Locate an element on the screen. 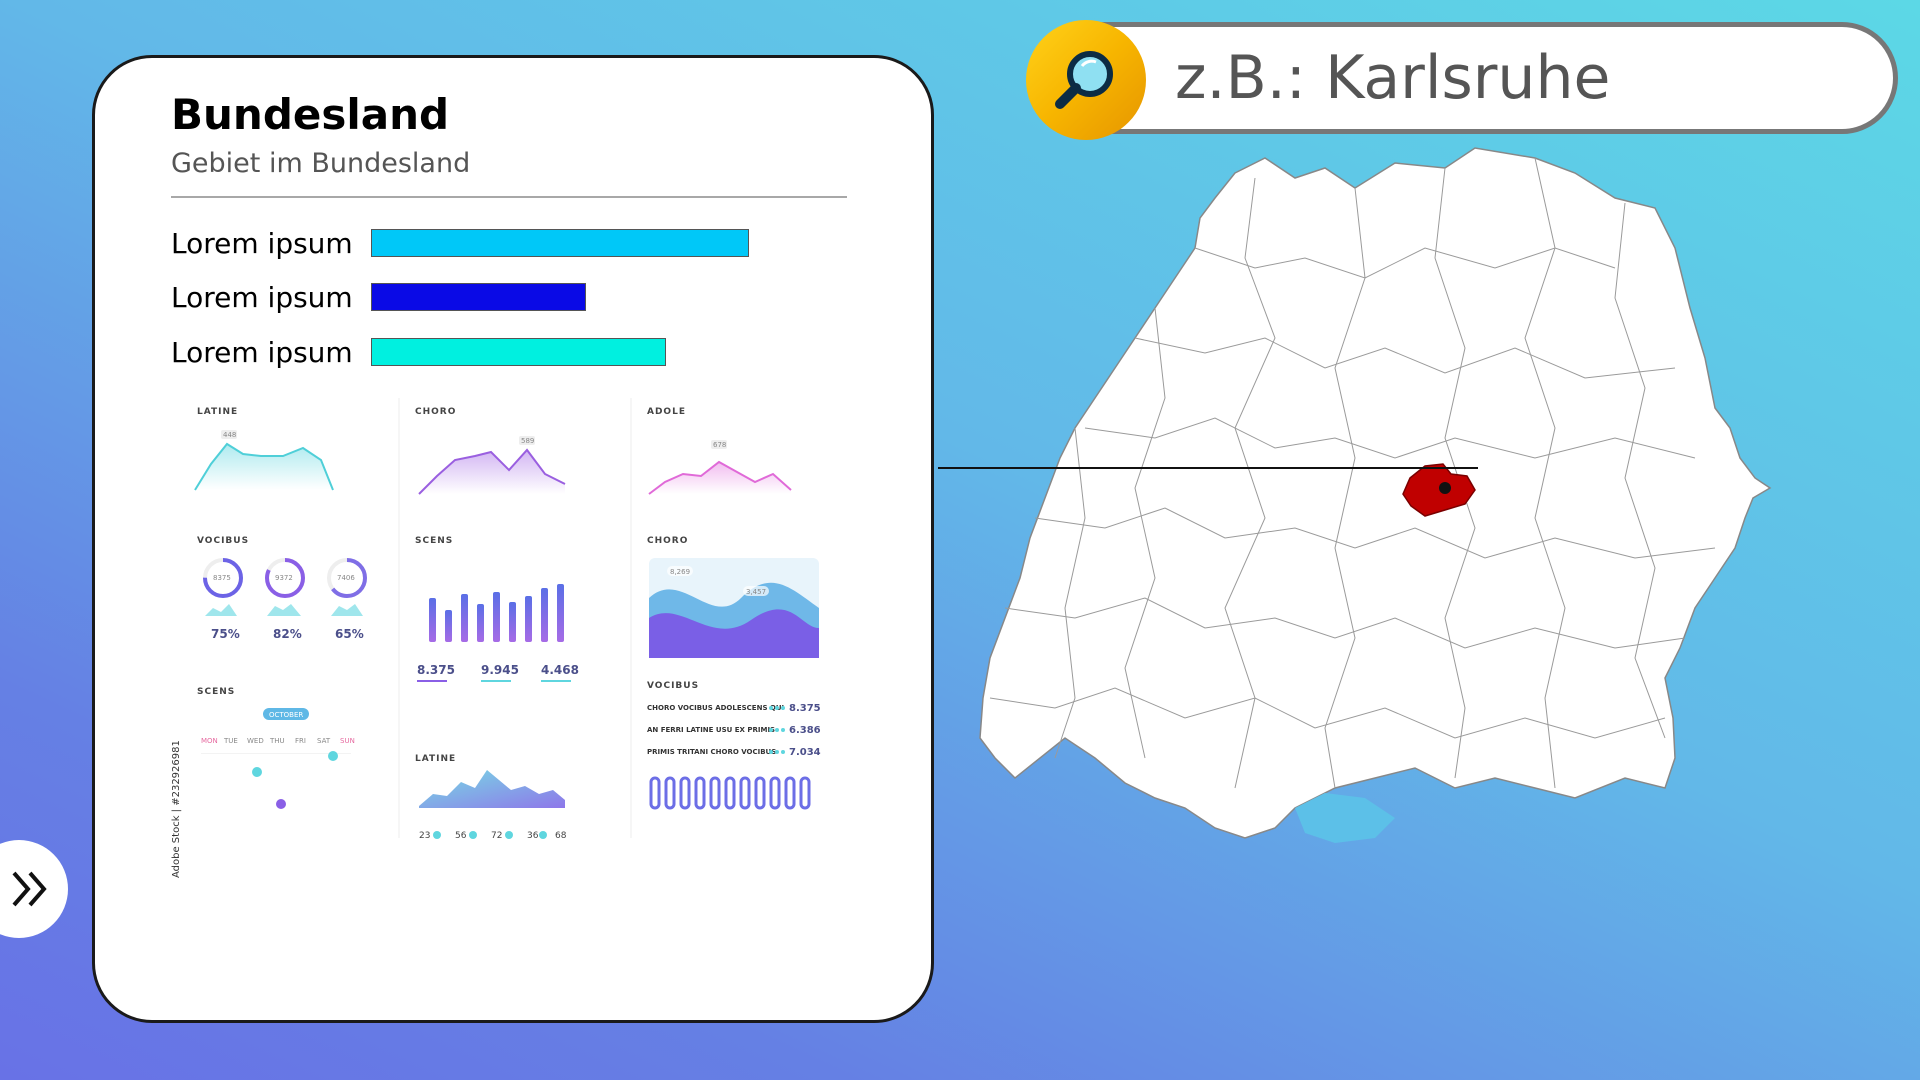 The height and width of the screenshot is (1080, 1920). svg-text: PRIMIS TRITANI CHORO VOCIBUS is located at coordinates (711, 752).